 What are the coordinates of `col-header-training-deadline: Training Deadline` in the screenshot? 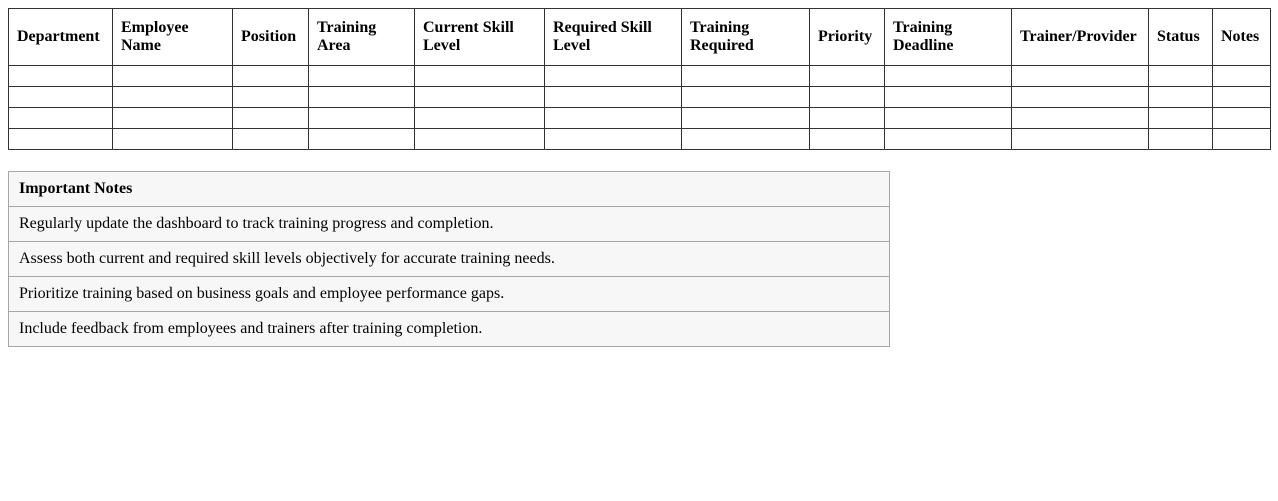 It's located at (948, 37).